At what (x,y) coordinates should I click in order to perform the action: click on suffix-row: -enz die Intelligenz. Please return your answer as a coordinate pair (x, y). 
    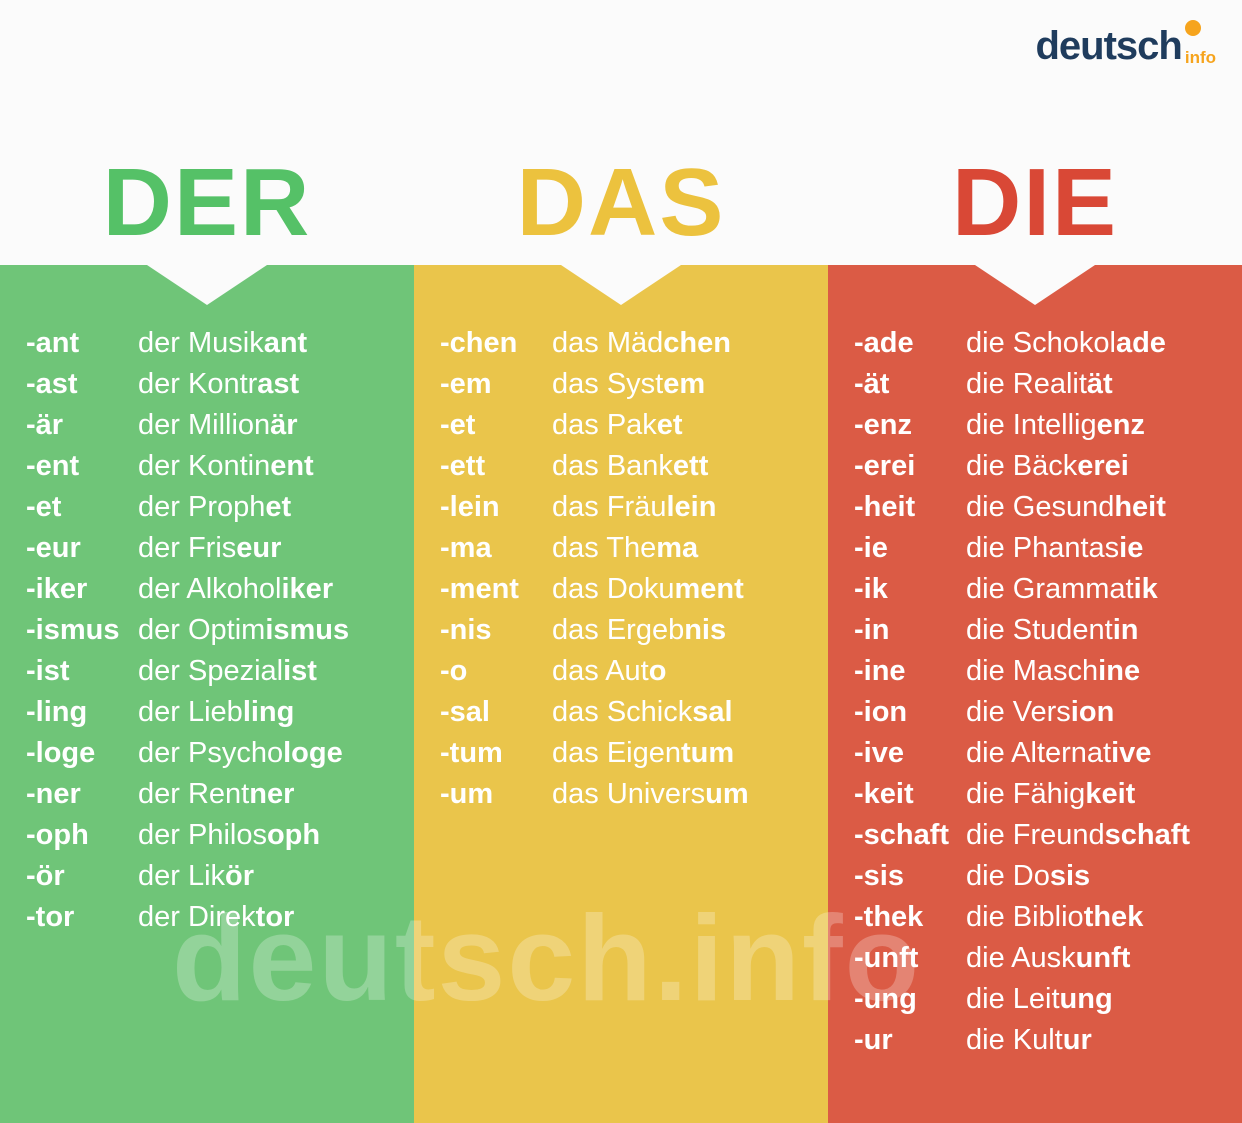
    Looking at the image, I should click on (1044, 425).